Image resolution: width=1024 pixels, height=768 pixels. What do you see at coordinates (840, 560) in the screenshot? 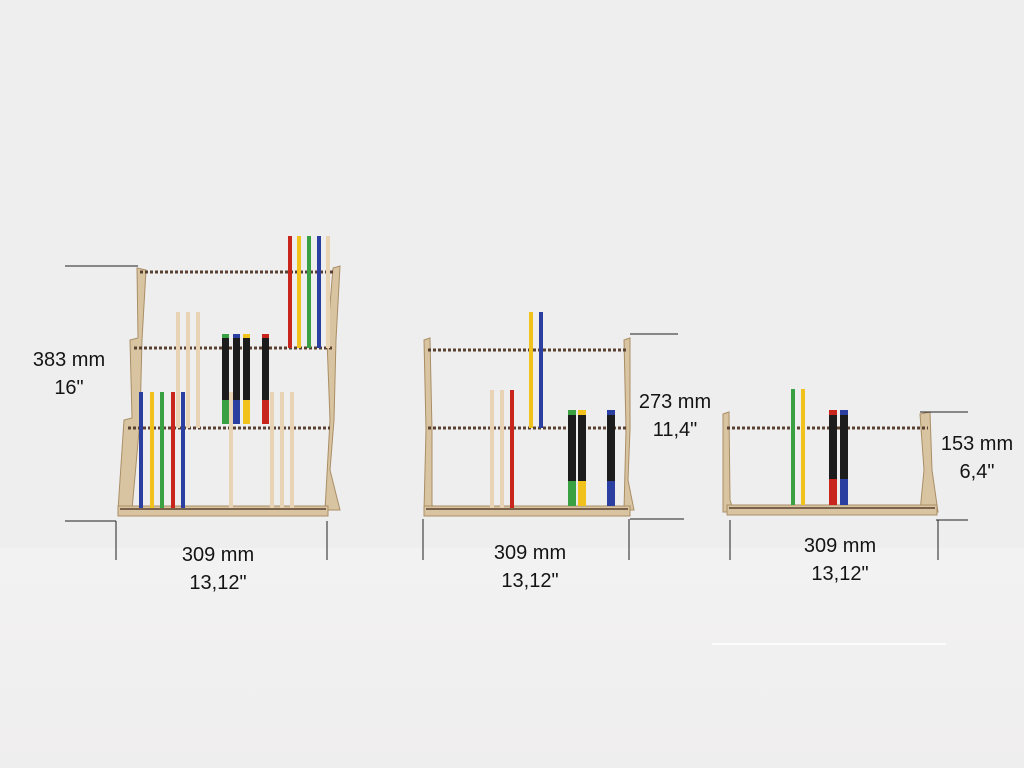
I see `small-rack-width-label: 309 mm 13,12"` at bounding box center [840, 560].